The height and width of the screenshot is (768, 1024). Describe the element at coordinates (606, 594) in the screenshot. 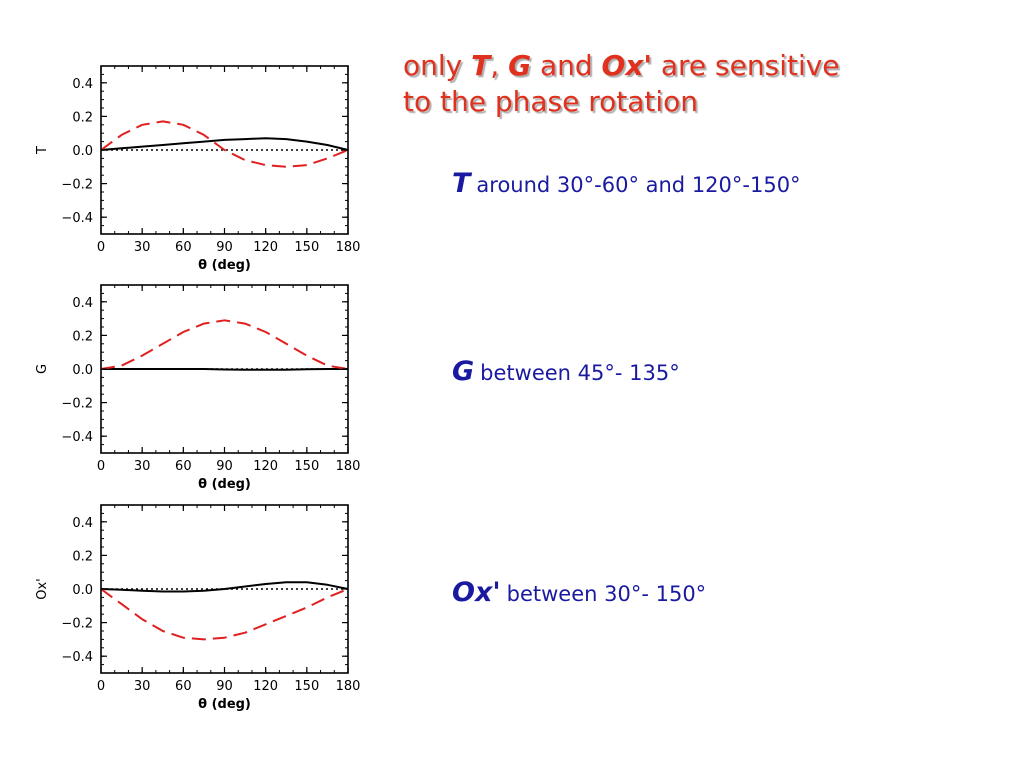

I see `note-ox-text: between 30°- 150°` at that location.